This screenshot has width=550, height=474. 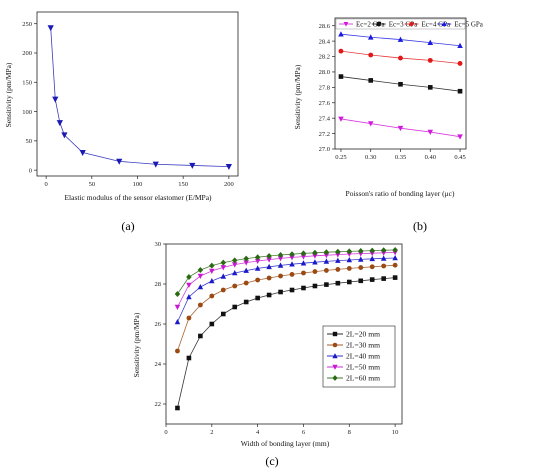 What do you see at coordinates (371, 24) in the screenshot?
I see `legend-entry: Ec=2 GPa` at bounding box center [371, 24].